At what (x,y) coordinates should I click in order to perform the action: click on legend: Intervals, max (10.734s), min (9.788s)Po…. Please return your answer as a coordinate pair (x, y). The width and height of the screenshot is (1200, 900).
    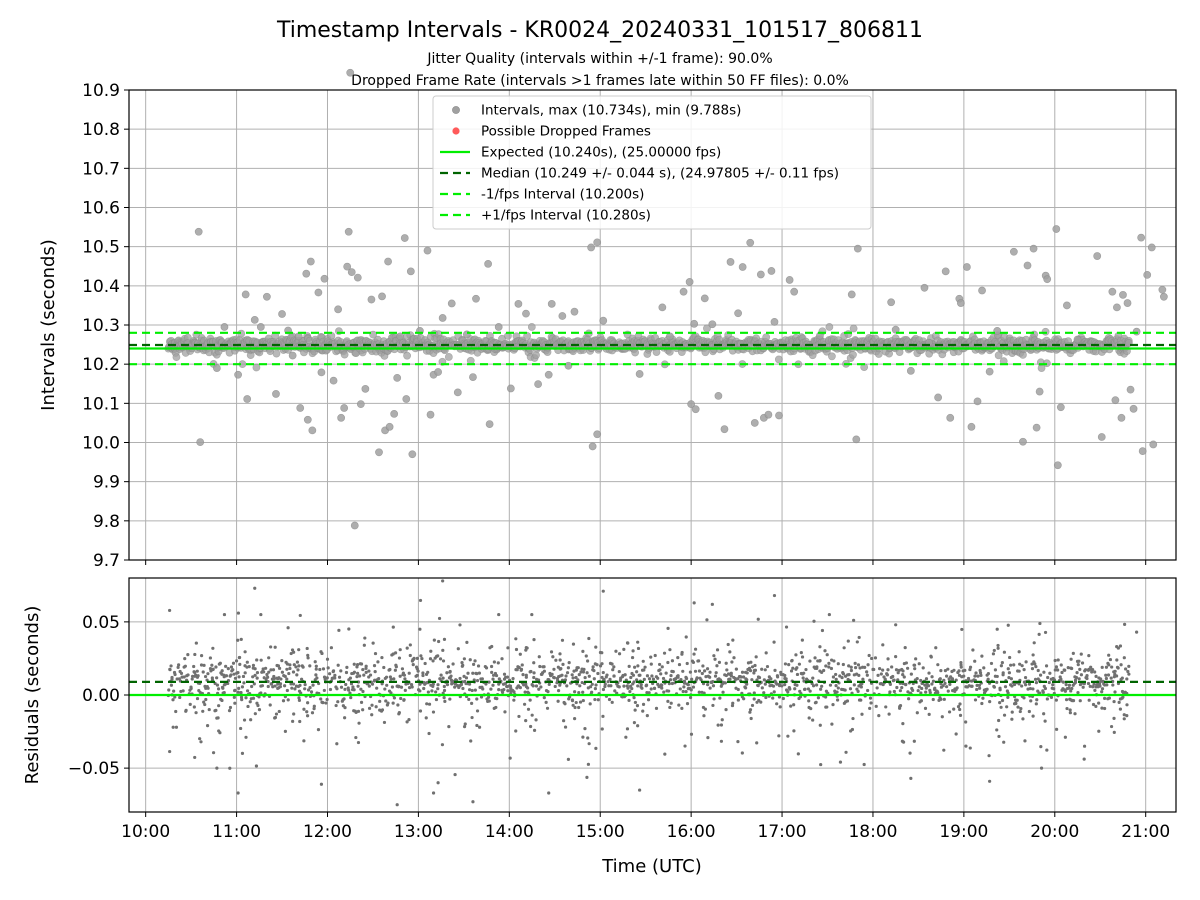
    Looking at the image, I should click on (652, 162).